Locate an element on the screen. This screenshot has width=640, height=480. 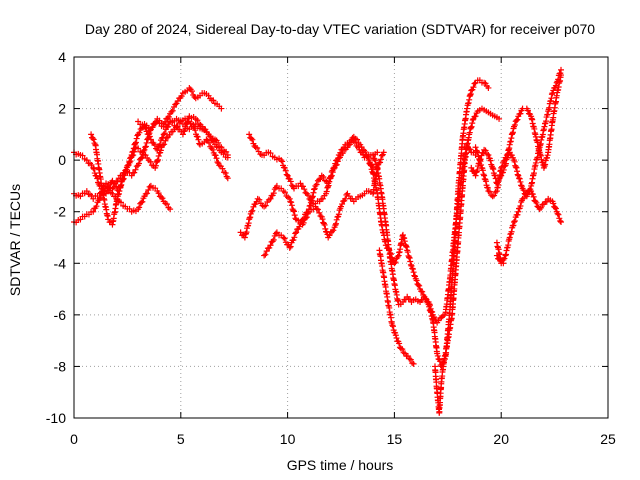
y-tick-label: -2 is located at coordinates (60, 212).